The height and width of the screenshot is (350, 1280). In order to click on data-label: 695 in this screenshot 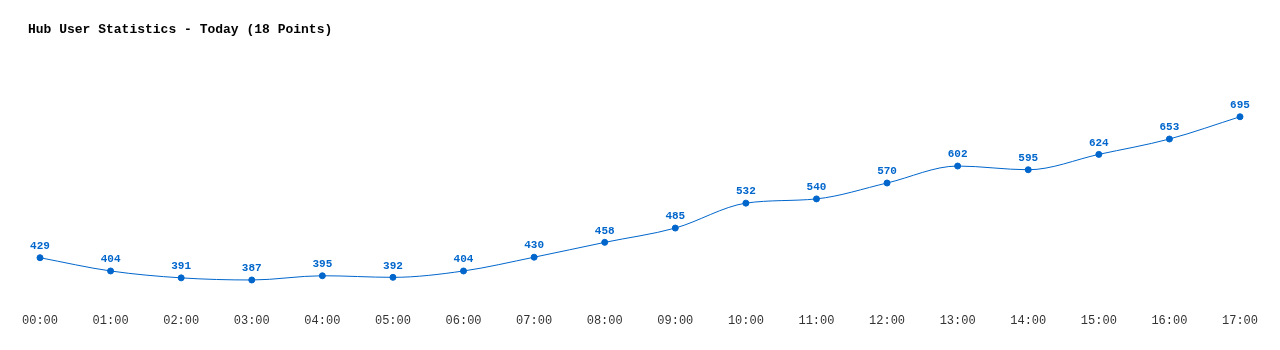, I will do `click(1240, 105)`.